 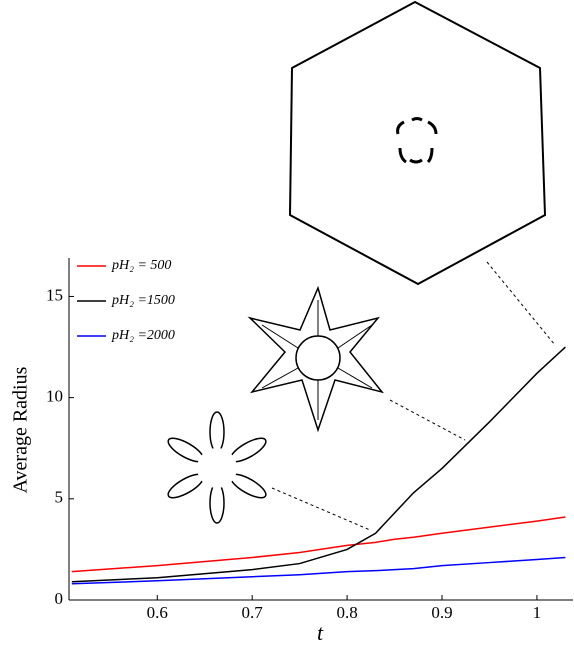 What do you see at coordinates (143, 300) in the screenshot?
I see `legend-label: pH₂ =1500` at bounding box center [143, 300].